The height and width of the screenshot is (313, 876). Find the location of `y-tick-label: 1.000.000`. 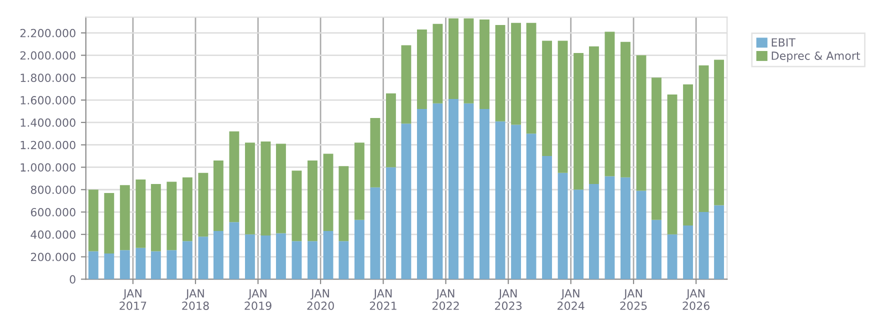

y-tick-label: 1.000.000 is located at coordinates (48, 167).